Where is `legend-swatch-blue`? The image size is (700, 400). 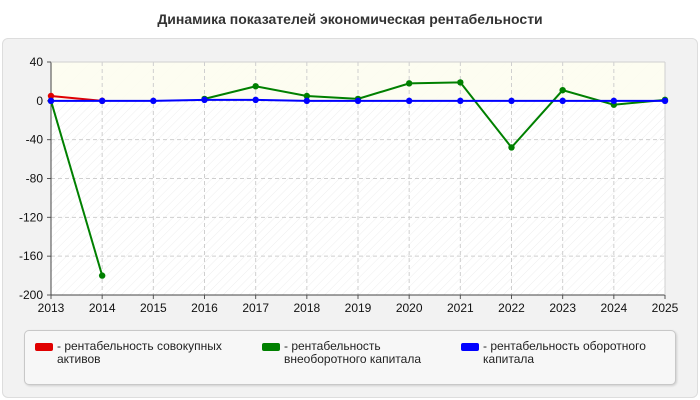
legend-swatch-blue is located at coordinates (470, 347).